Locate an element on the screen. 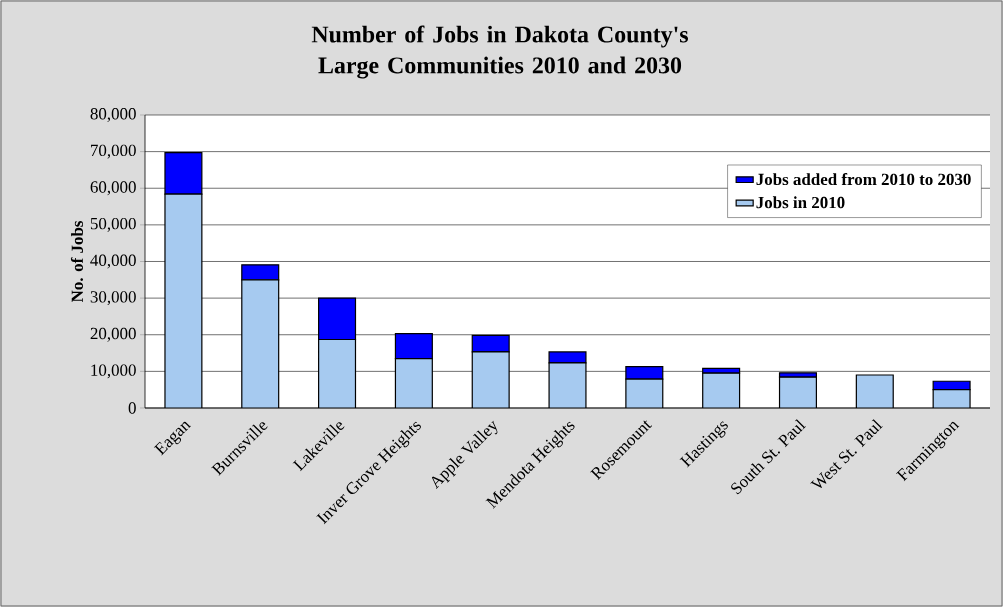  legend-label: Jobs added from 2010 to 2030 is located at coordinates (863, 179).